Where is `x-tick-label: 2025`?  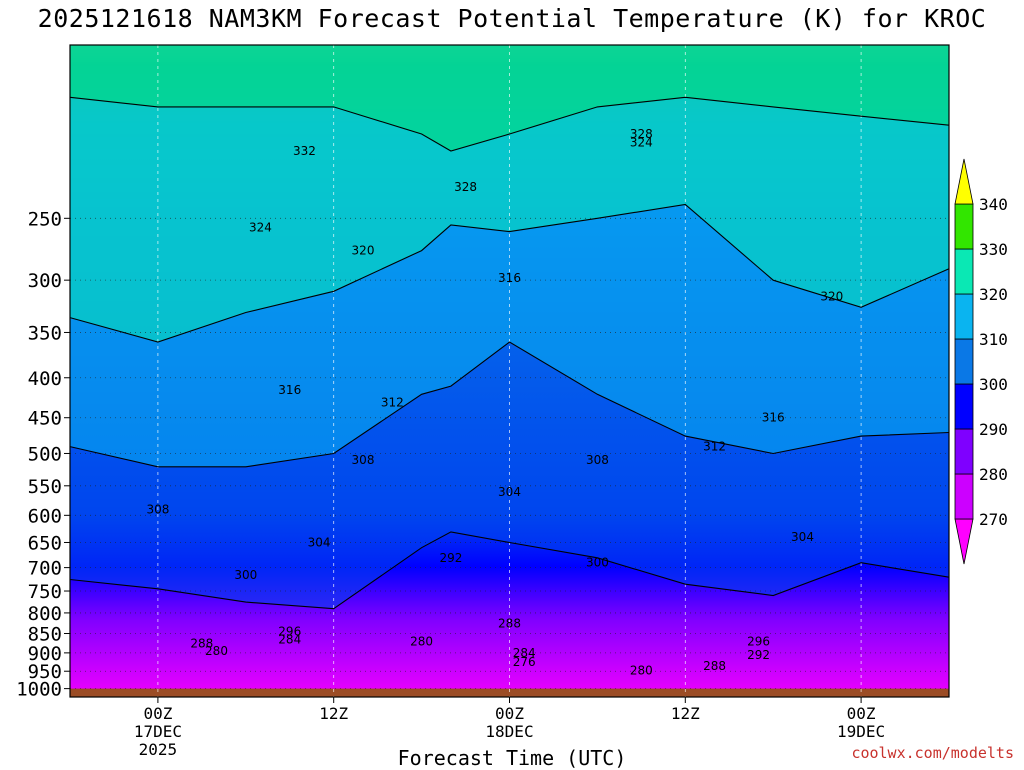
x-tick-label: 2025 is located at coordinates (158, 749).